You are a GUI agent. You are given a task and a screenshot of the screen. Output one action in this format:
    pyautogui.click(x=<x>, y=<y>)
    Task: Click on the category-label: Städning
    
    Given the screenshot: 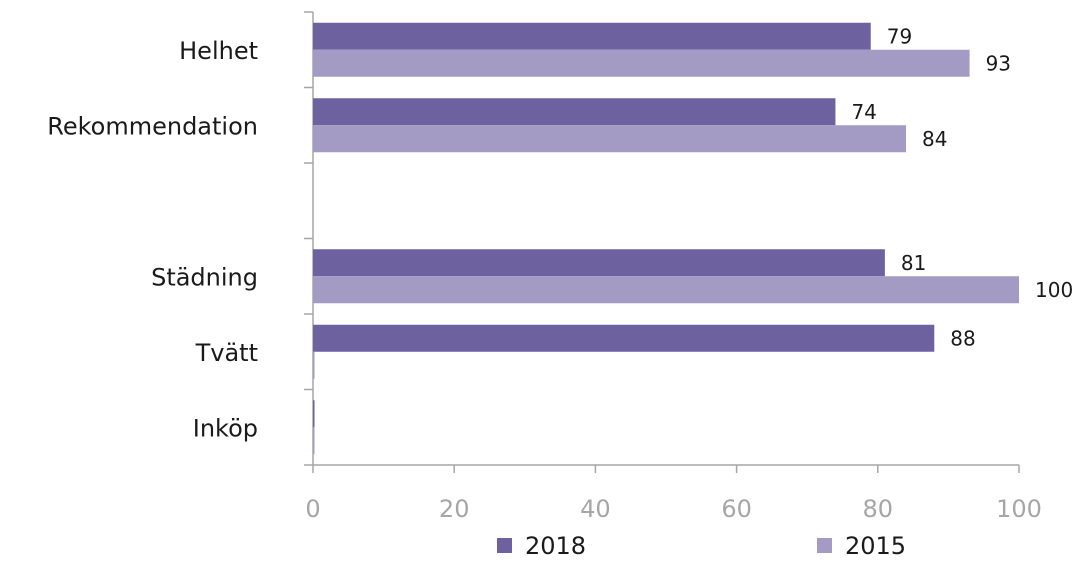 What is the action you would take?
    pyautogui.click(x=204, y=277)
    